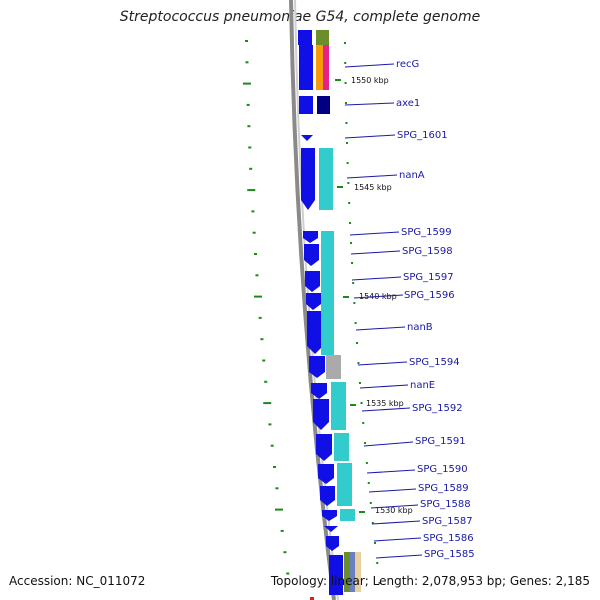  I want to click on gene-label-spg-1601: SPG_1601, so click(422, 135).